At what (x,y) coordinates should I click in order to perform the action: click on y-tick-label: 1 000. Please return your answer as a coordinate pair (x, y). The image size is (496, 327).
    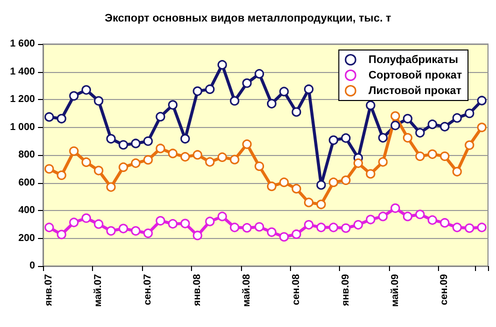
    Looking at the image, I should click on (23, 127).